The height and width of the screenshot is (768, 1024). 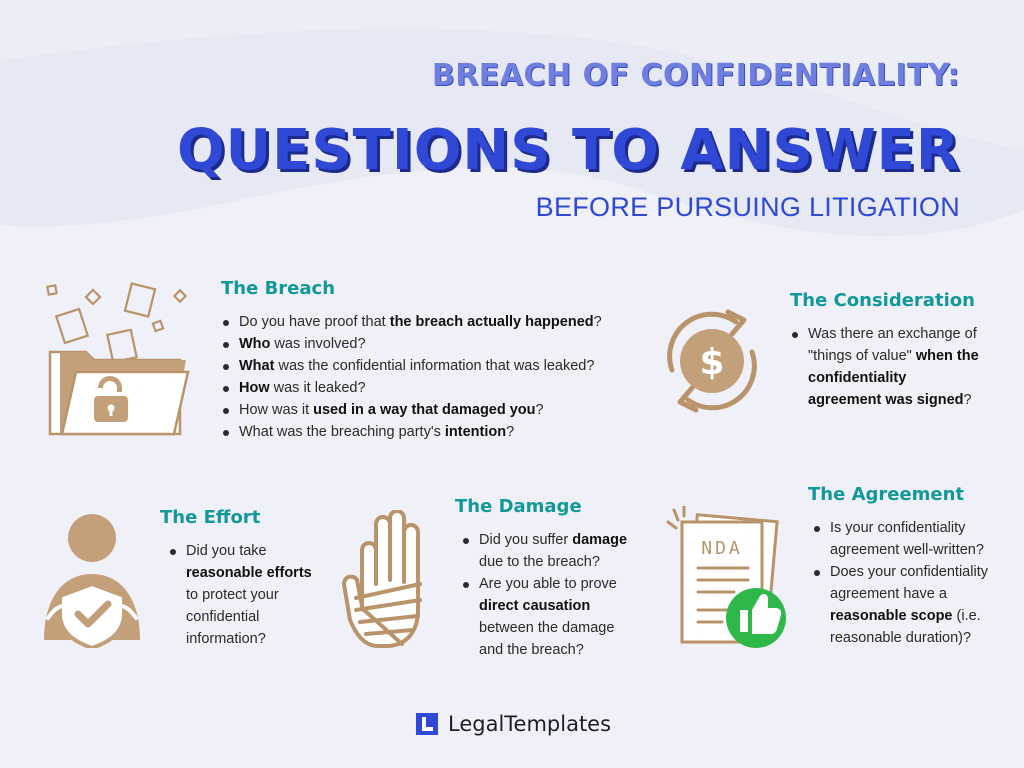 I want to click on brand-logo: LegalTemplates, so click(x=513, y=724).